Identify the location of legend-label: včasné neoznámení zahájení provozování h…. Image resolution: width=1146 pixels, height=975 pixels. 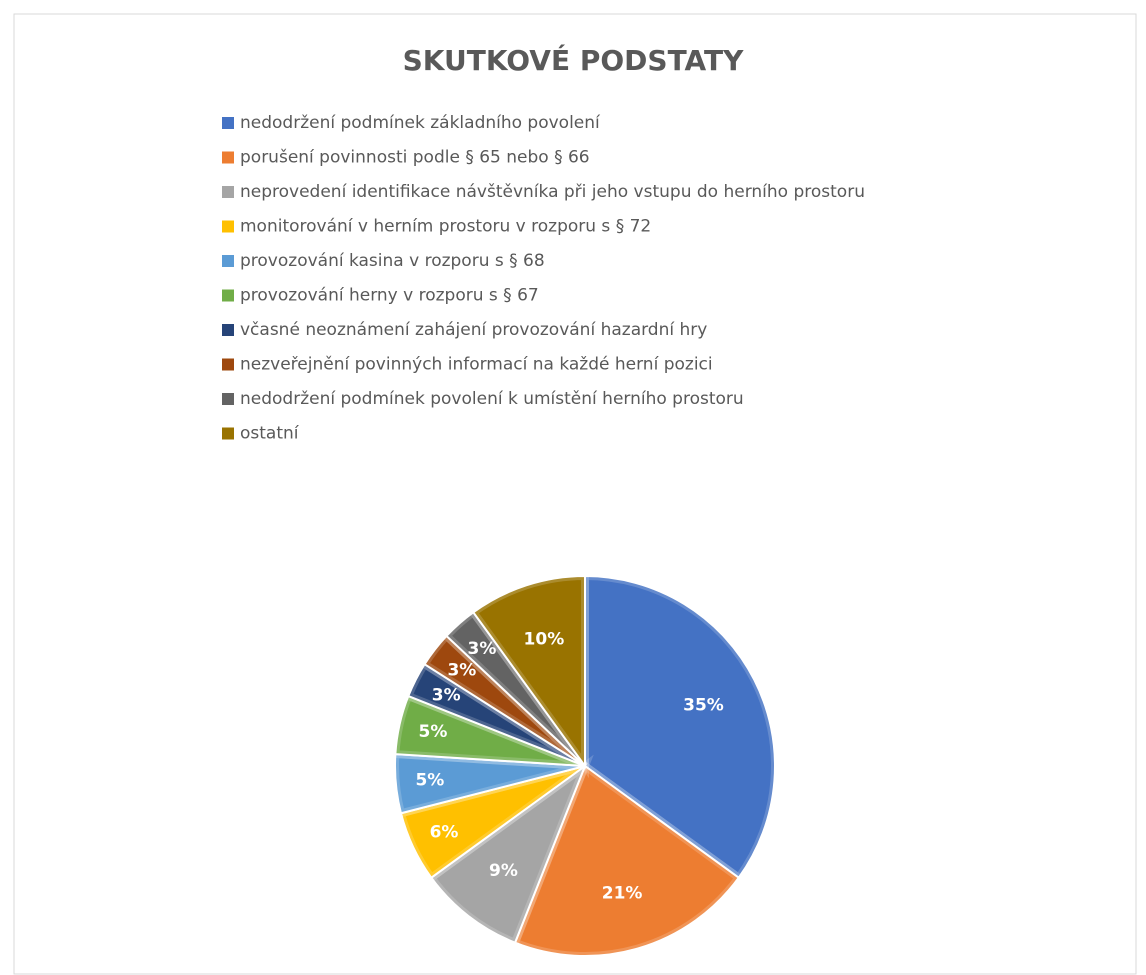
(473, 330).